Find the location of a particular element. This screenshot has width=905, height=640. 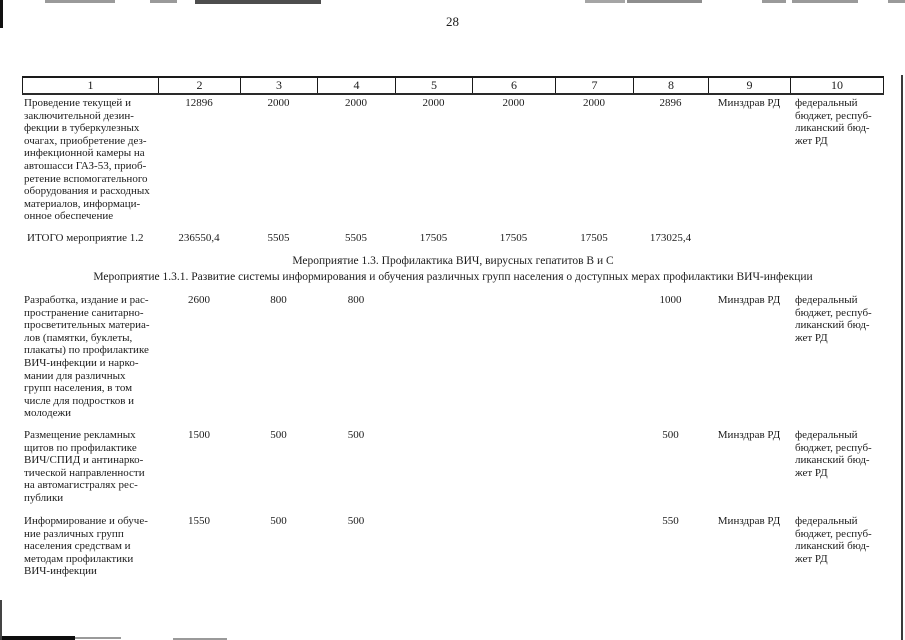

amount-year: 1000 is located at coordinates (670, 300).